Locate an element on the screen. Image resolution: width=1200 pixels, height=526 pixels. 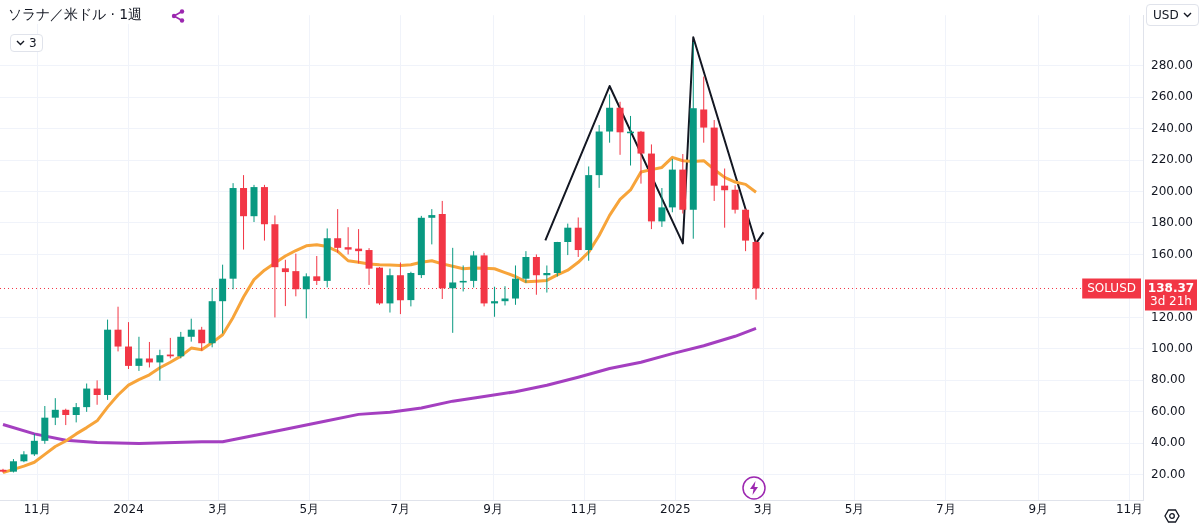
text: 138.37 is located at coordinates (1171, 287).